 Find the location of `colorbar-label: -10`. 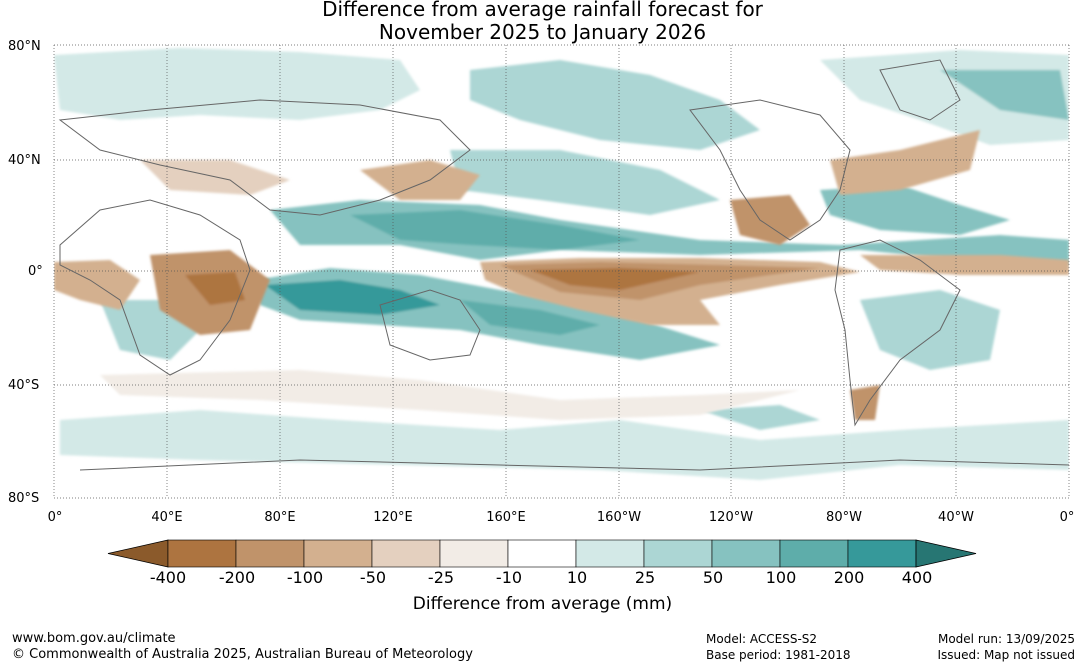

colorbar-label: -10 is located at coordinates (509, 577).